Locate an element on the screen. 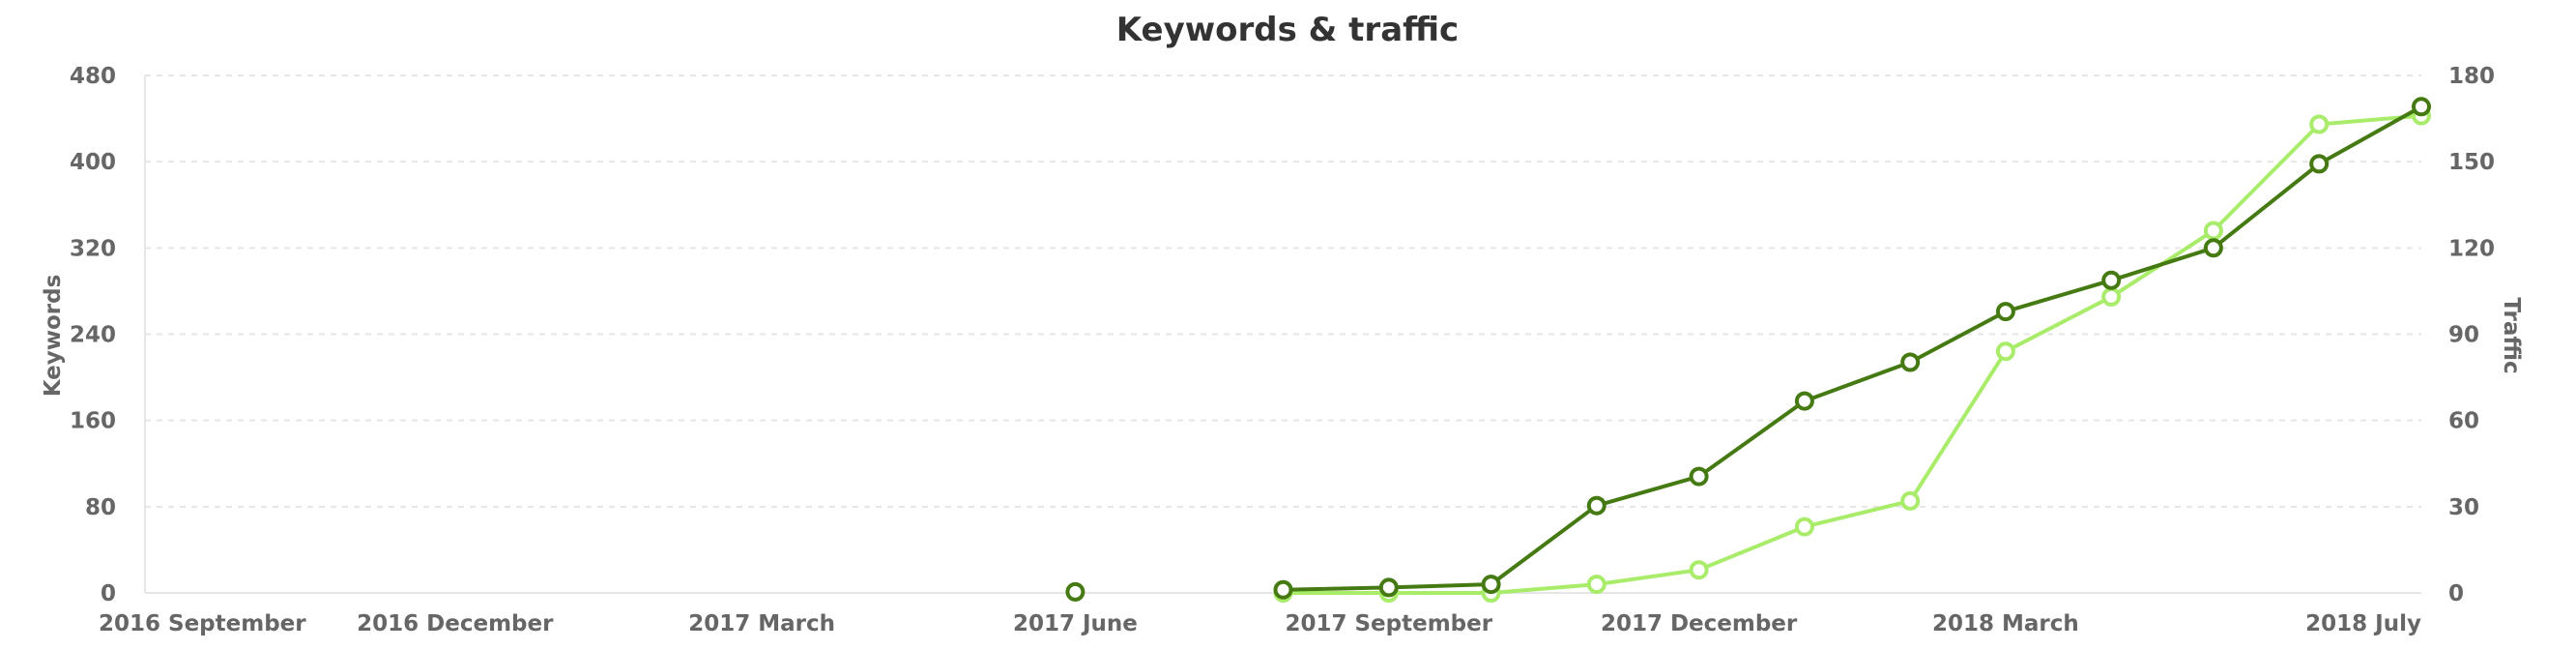 This screenshot has width=2576, height=650. right-axis-ticks: 0 30 60 90 120 150 180 is located at coordinates (2471, 335).